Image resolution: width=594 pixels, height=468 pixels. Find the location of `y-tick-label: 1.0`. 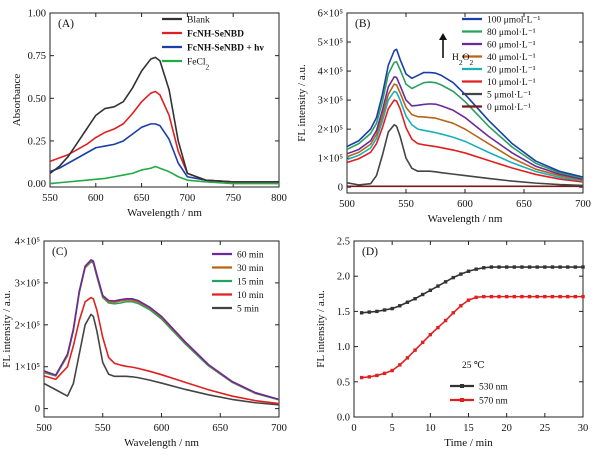

y-tick-label: 1.0 is located at coordinates (343, 347).